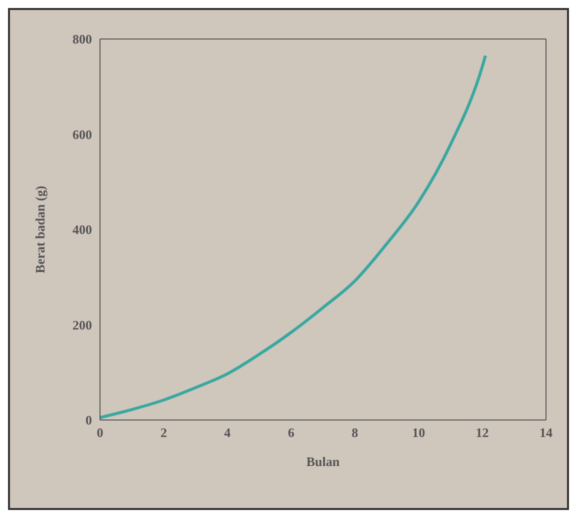  I want to click on y-tick-label: 800, so click(82, 39).